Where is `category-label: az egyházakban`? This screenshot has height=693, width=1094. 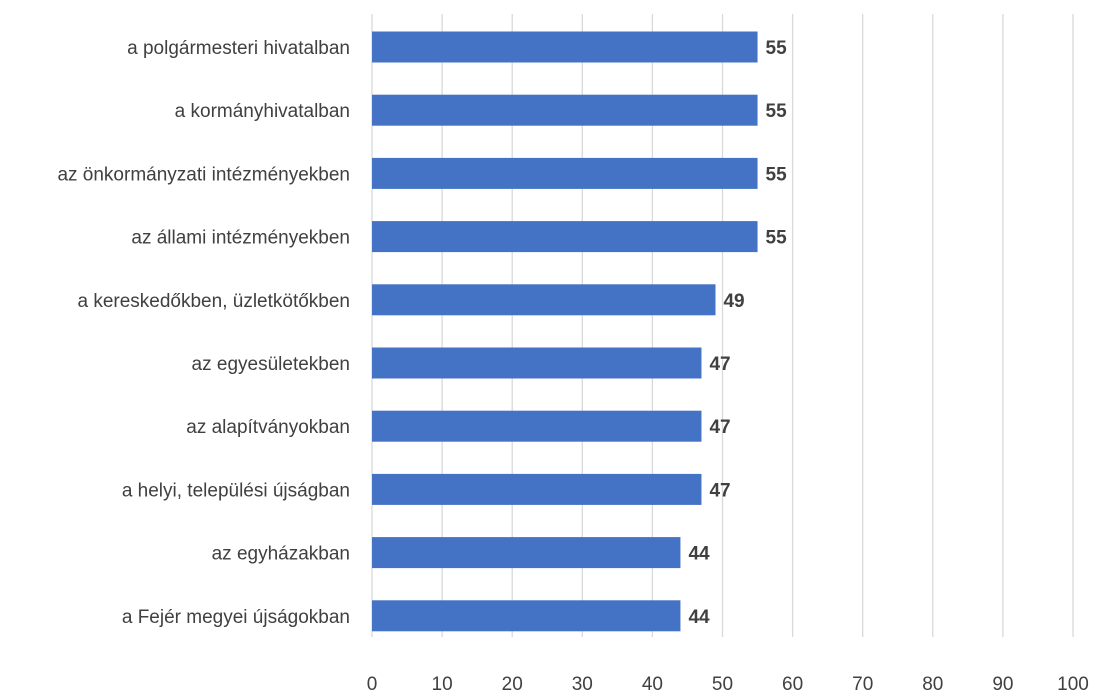 category-label: az egyházakban is located at coordinates (281, 554).